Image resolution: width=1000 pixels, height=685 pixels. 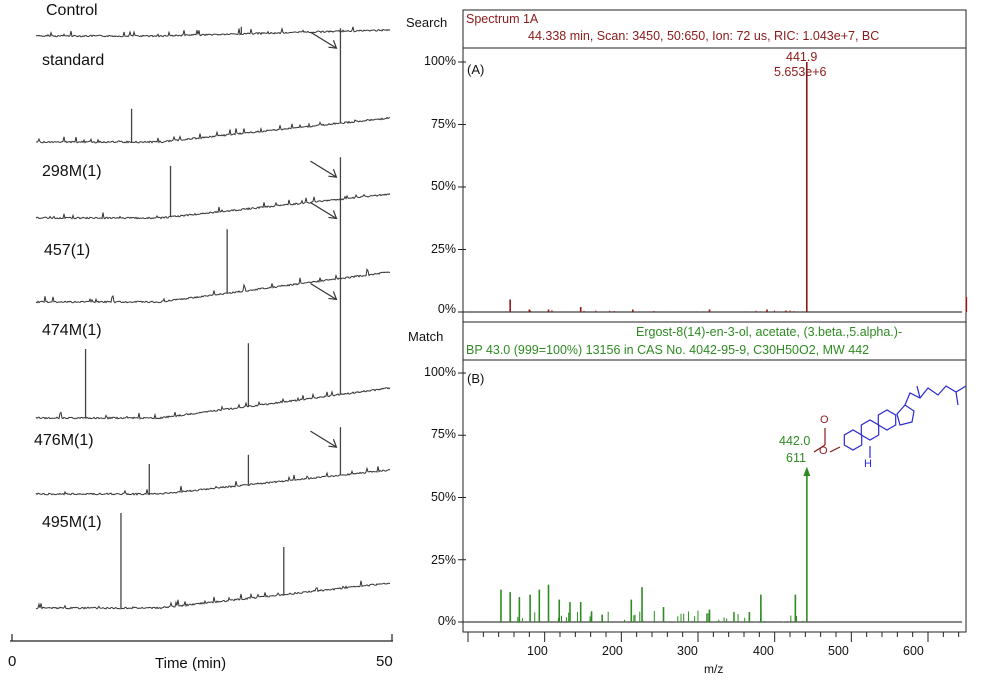 What do you see at coordinates (426, 336) in the screenshot?
I see `match-label: Match` at bounding box center [426, 336].